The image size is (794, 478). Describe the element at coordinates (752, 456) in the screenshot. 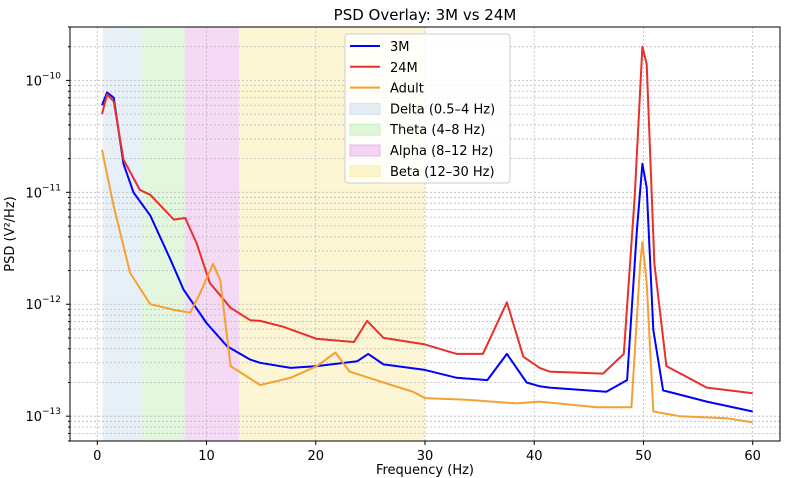

I see `x-tick-label: 60` at that location.